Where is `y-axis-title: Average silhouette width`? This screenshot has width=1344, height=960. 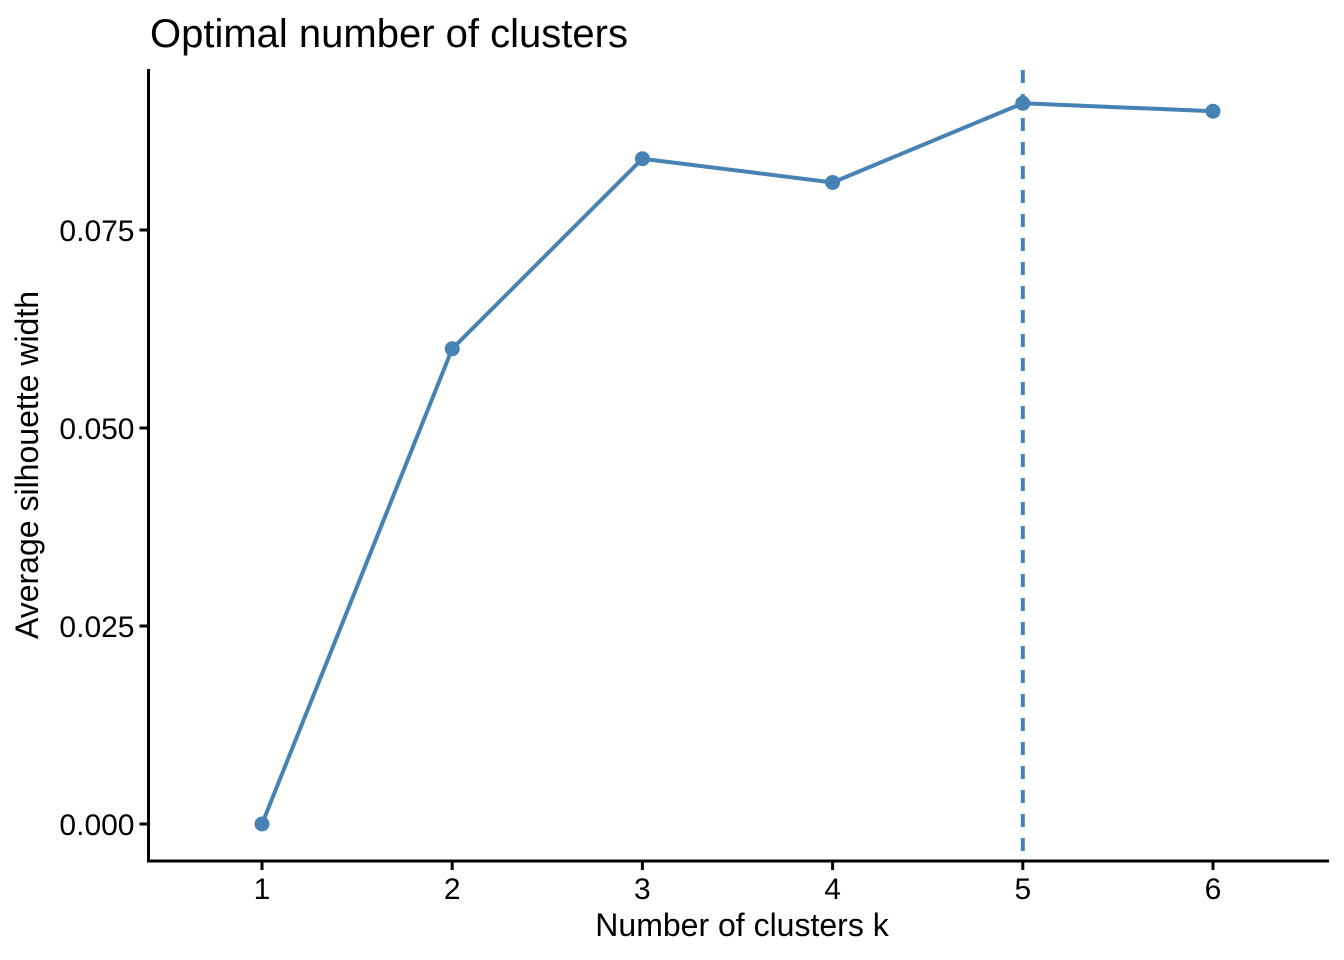
y-axis-title: Average silhouette width is located at coordinates (27, 465).